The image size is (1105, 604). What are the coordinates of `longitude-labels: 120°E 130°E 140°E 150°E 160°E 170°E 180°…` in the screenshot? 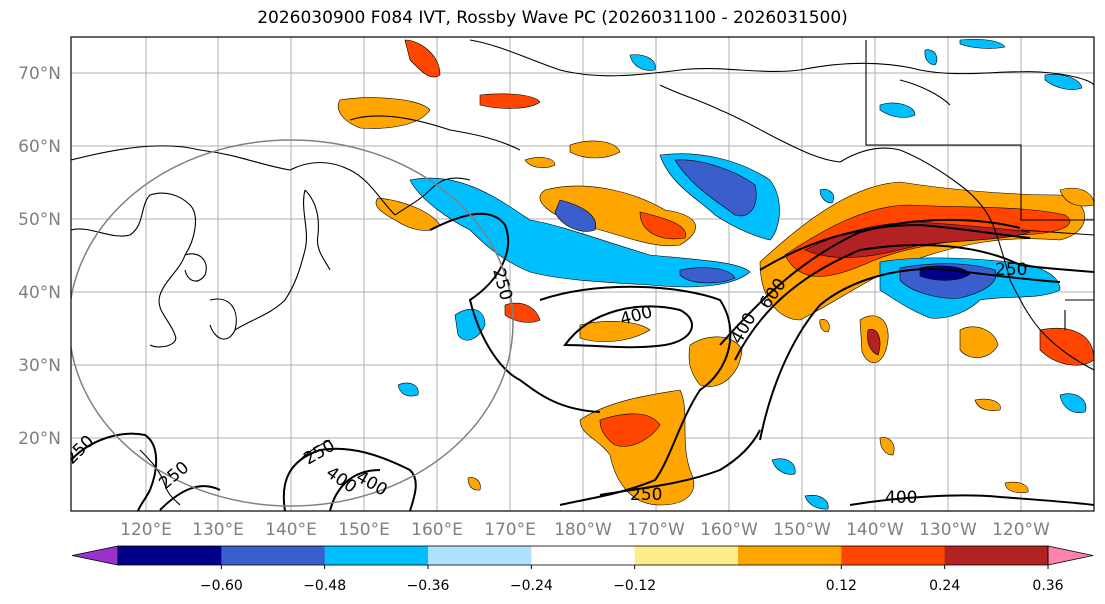 It's located at (585, 530).